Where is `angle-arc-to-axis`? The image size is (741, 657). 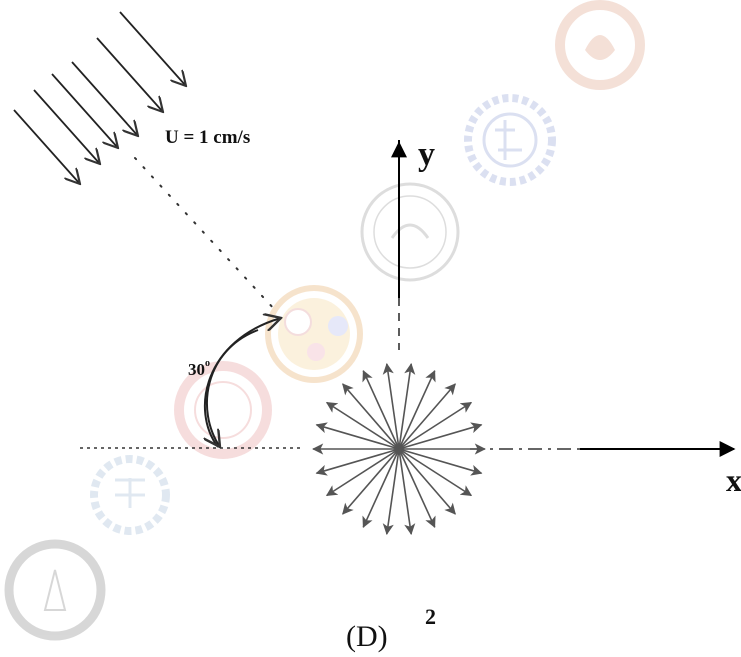 angle-arc-to-axis is located at coordinates (233, 388).